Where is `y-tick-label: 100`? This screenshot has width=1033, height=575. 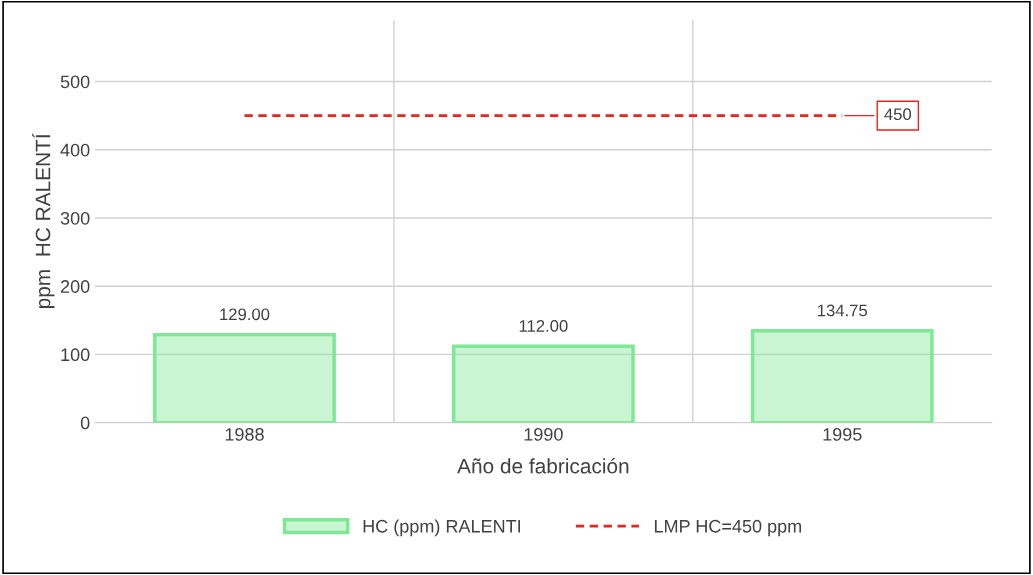 y-tick-label: 100 is located at coordinates (75, 355).